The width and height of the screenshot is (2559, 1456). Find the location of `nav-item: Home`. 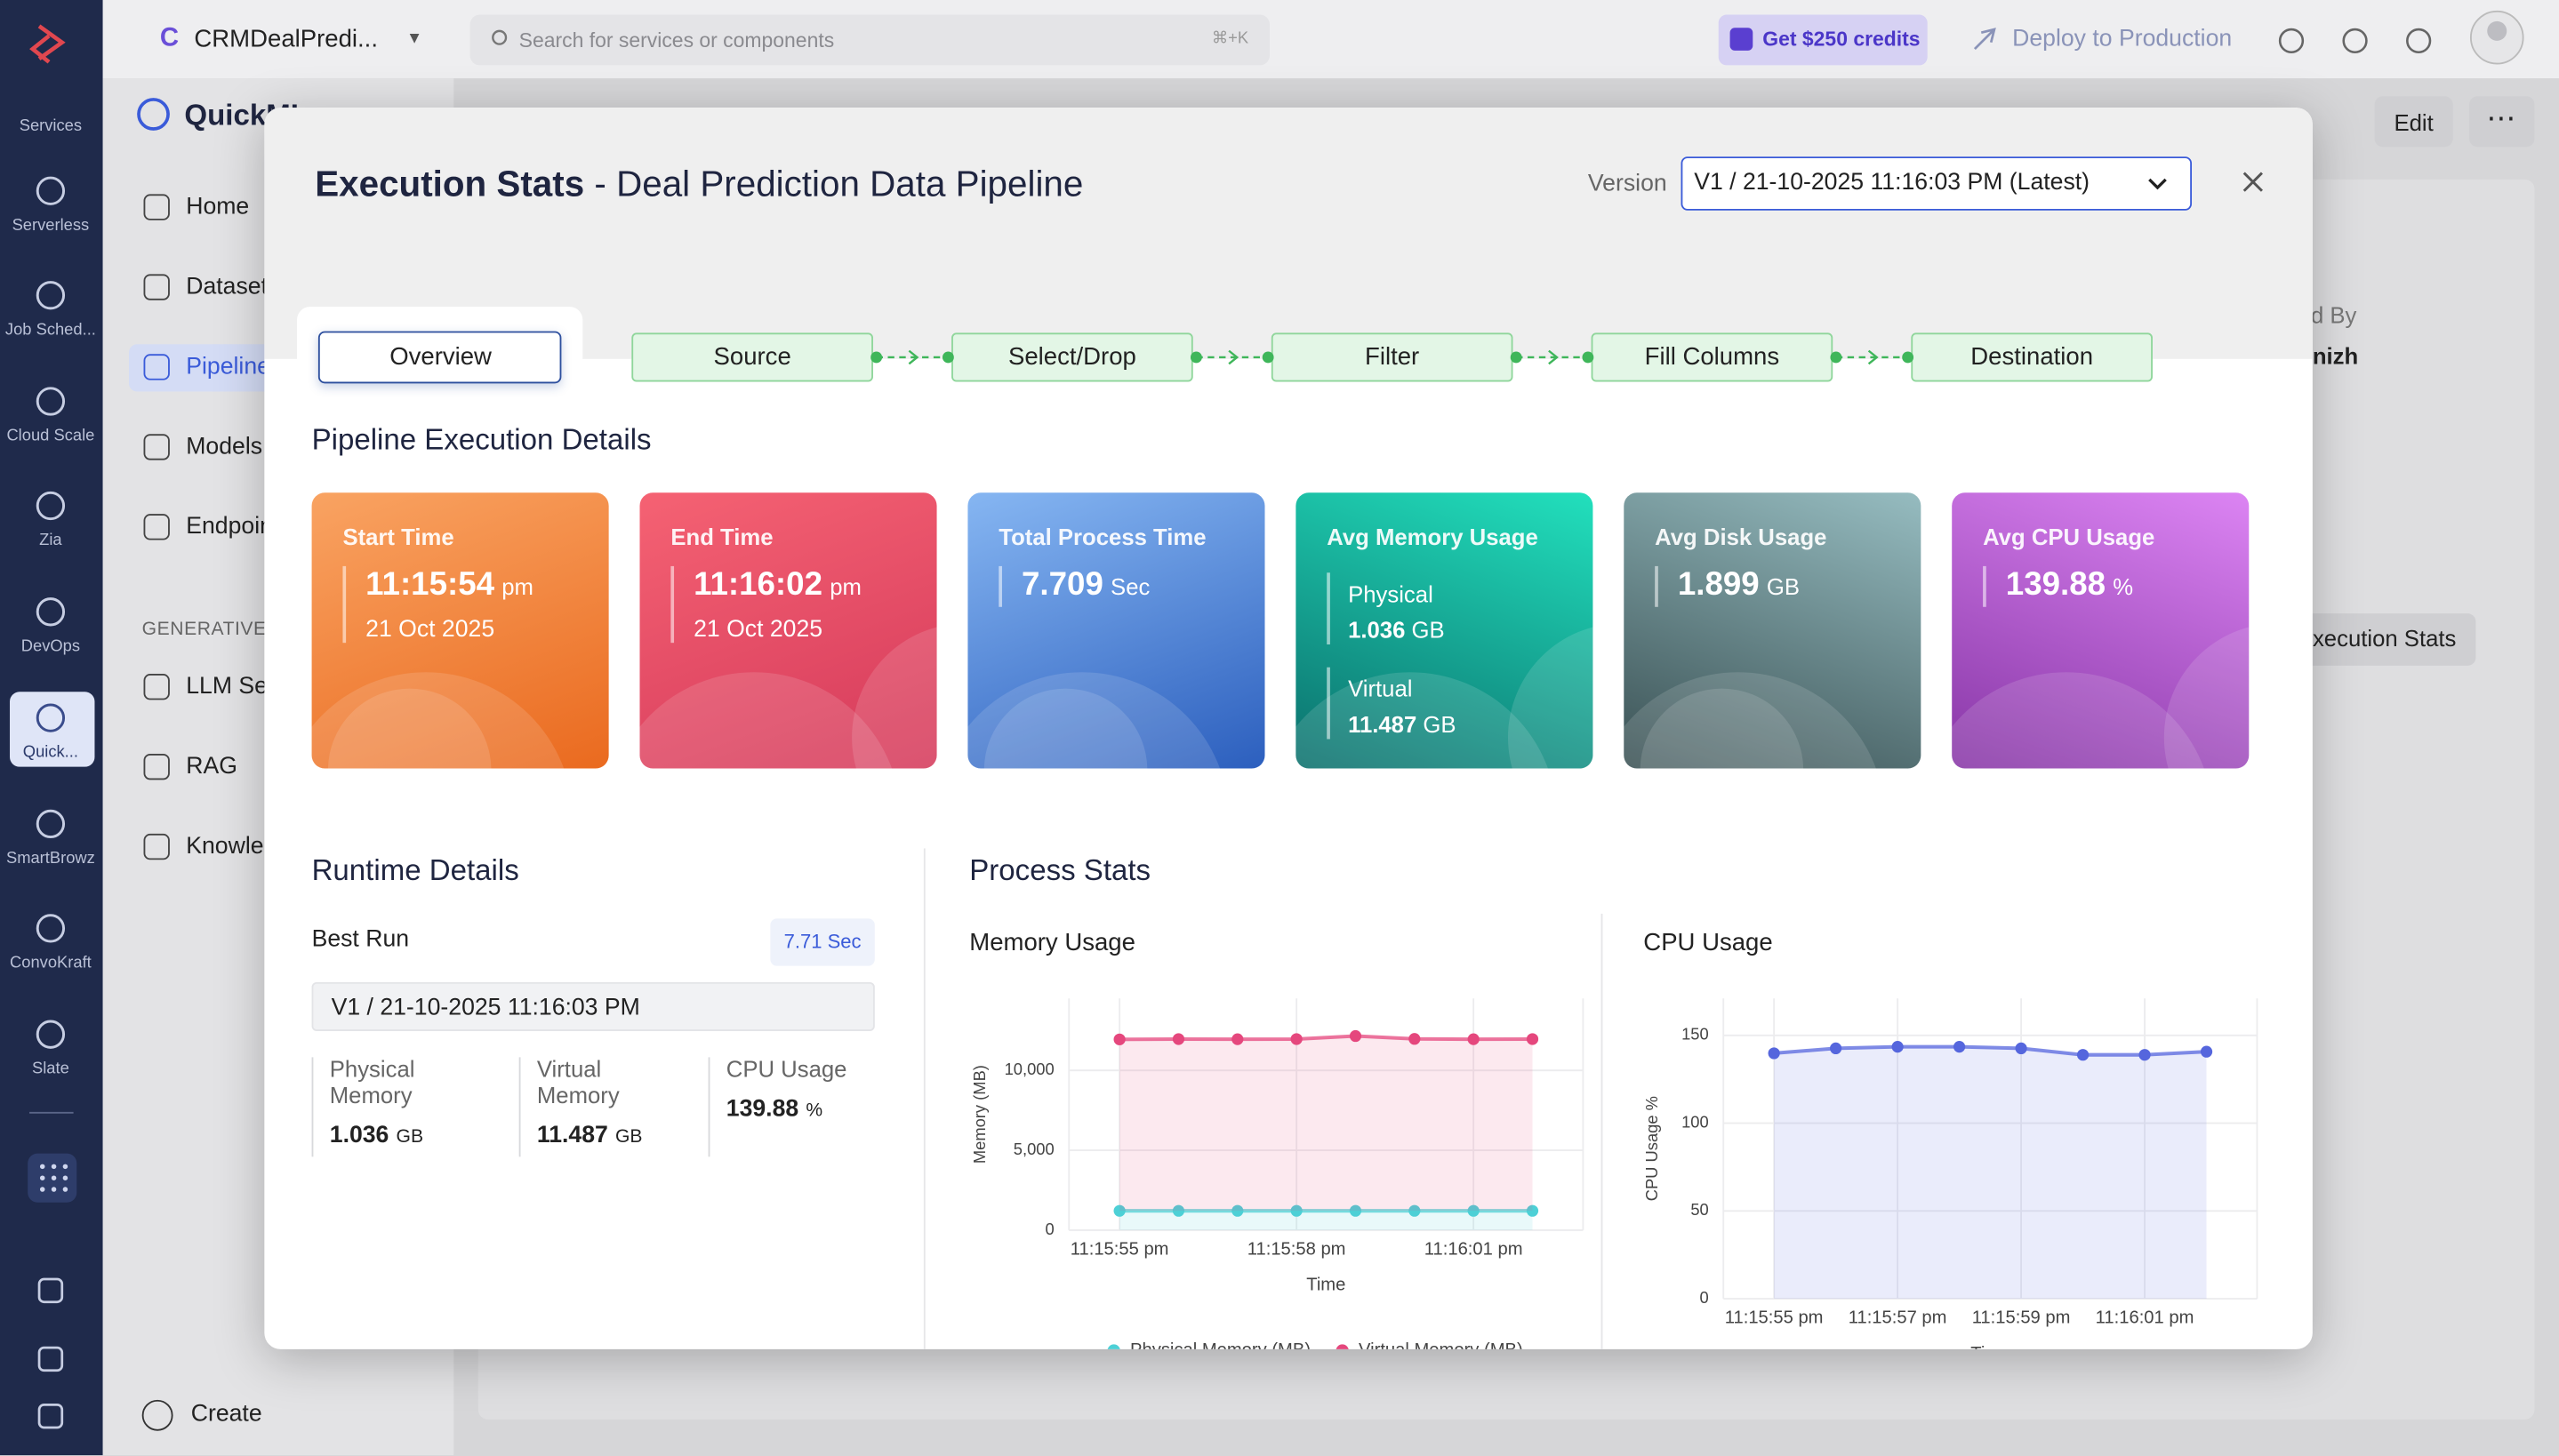

nav-item: Home is located at coordinates (218, 207).